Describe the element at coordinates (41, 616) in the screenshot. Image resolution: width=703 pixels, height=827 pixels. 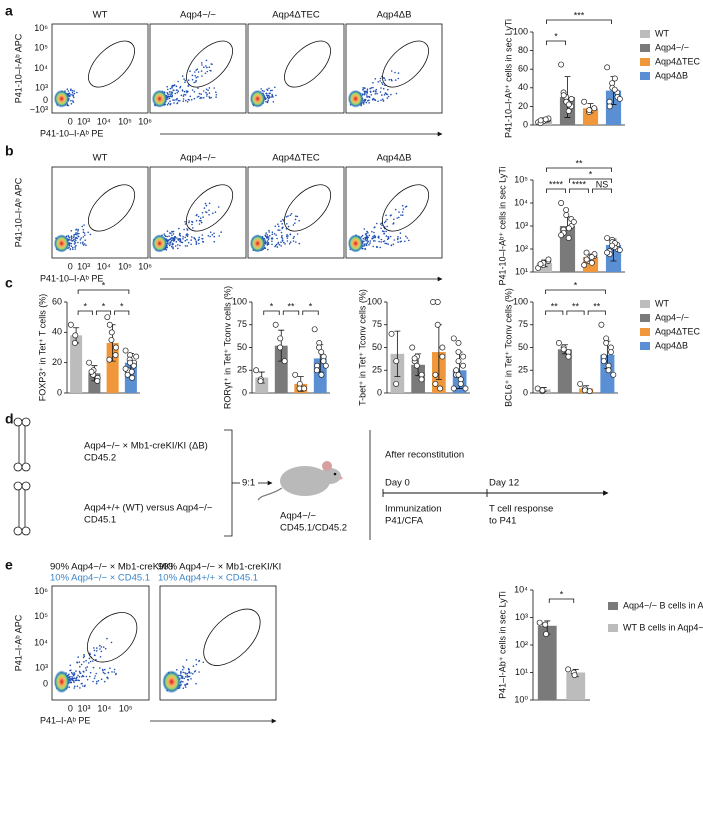
I see `flow-y-tick: 10⁵` at that location.